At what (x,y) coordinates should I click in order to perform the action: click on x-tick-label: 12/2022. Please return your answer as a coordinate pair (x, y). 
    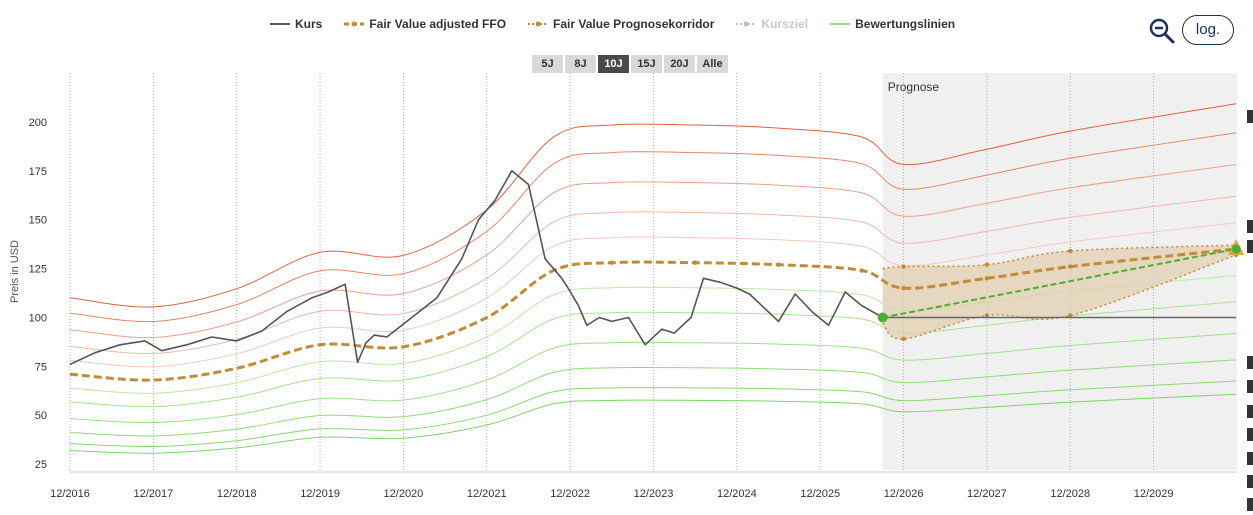
    Looking at the image, I should click on (570, 494).